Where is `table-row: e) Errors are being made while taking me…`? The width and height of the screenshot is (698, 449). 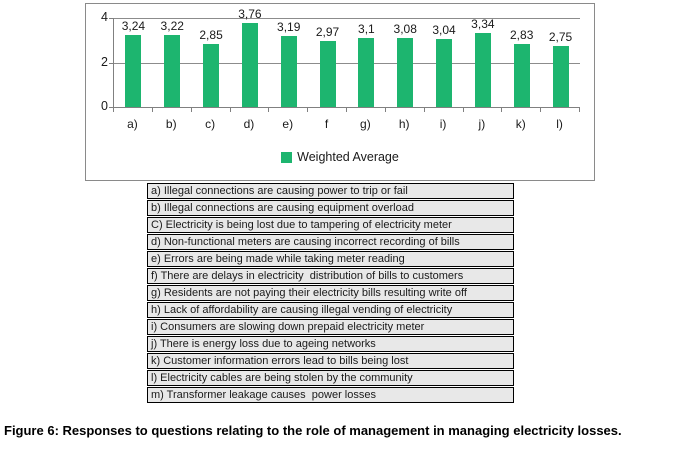 table-row: e) Errors are being made while taking me… is located at coordinates (330, 259).